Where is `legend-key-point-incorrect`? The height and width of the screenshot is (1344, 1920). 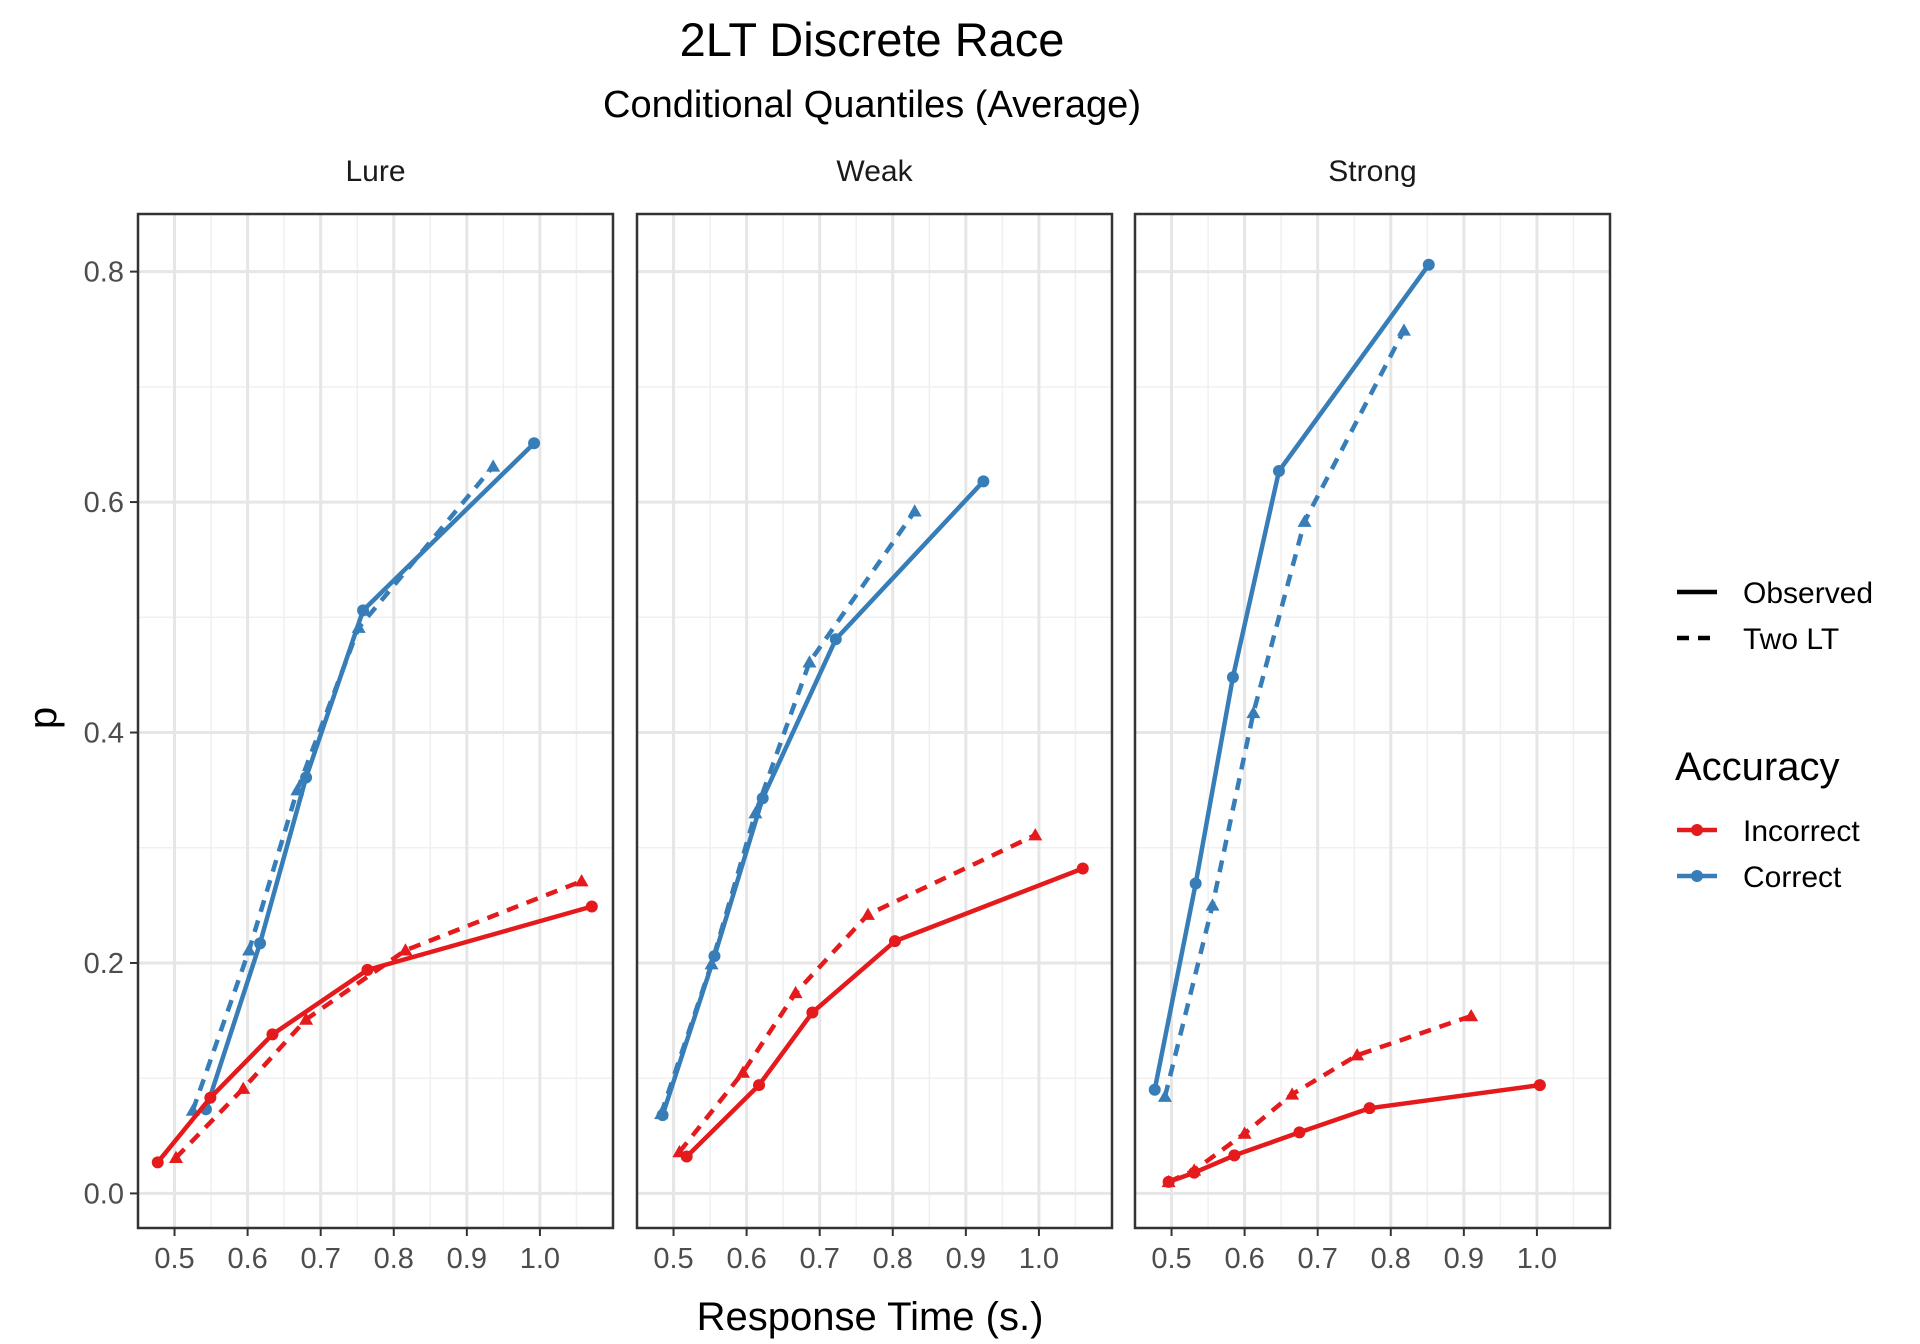
legend-key-point-incorrect is located at coordinates (1697, 830).